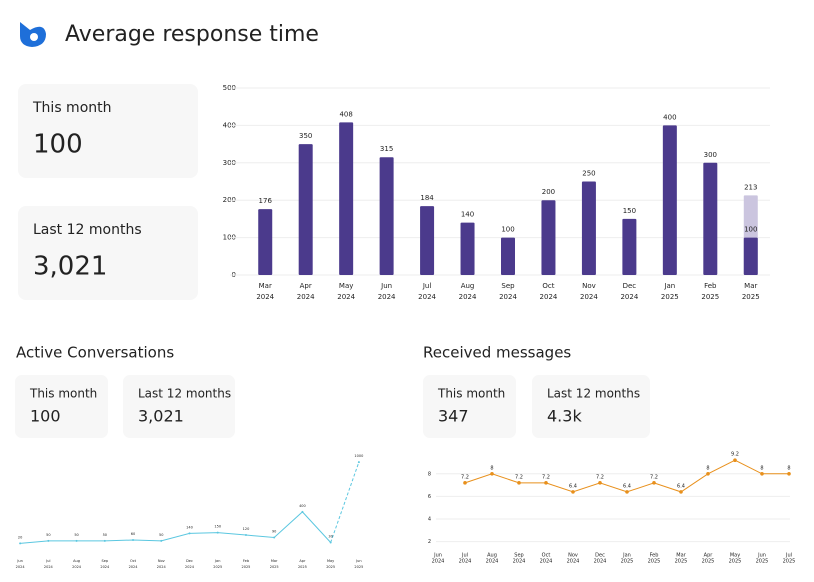 This screenshot has width=814, height=582. I want to click on x-tick-label: Jul, so click(464, 556).